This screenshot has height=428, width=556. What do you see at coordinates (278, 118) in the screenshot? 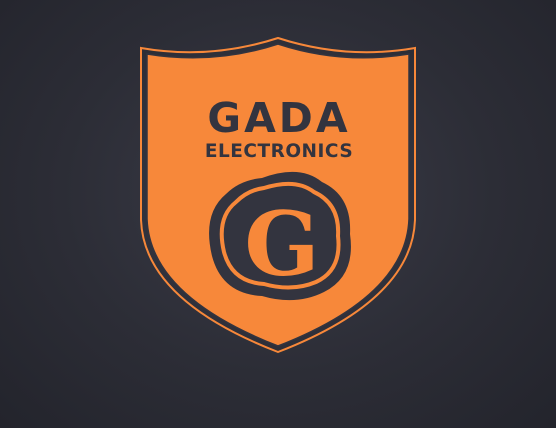
I see `brand-name: GADA` at bounding box center [278, 118].